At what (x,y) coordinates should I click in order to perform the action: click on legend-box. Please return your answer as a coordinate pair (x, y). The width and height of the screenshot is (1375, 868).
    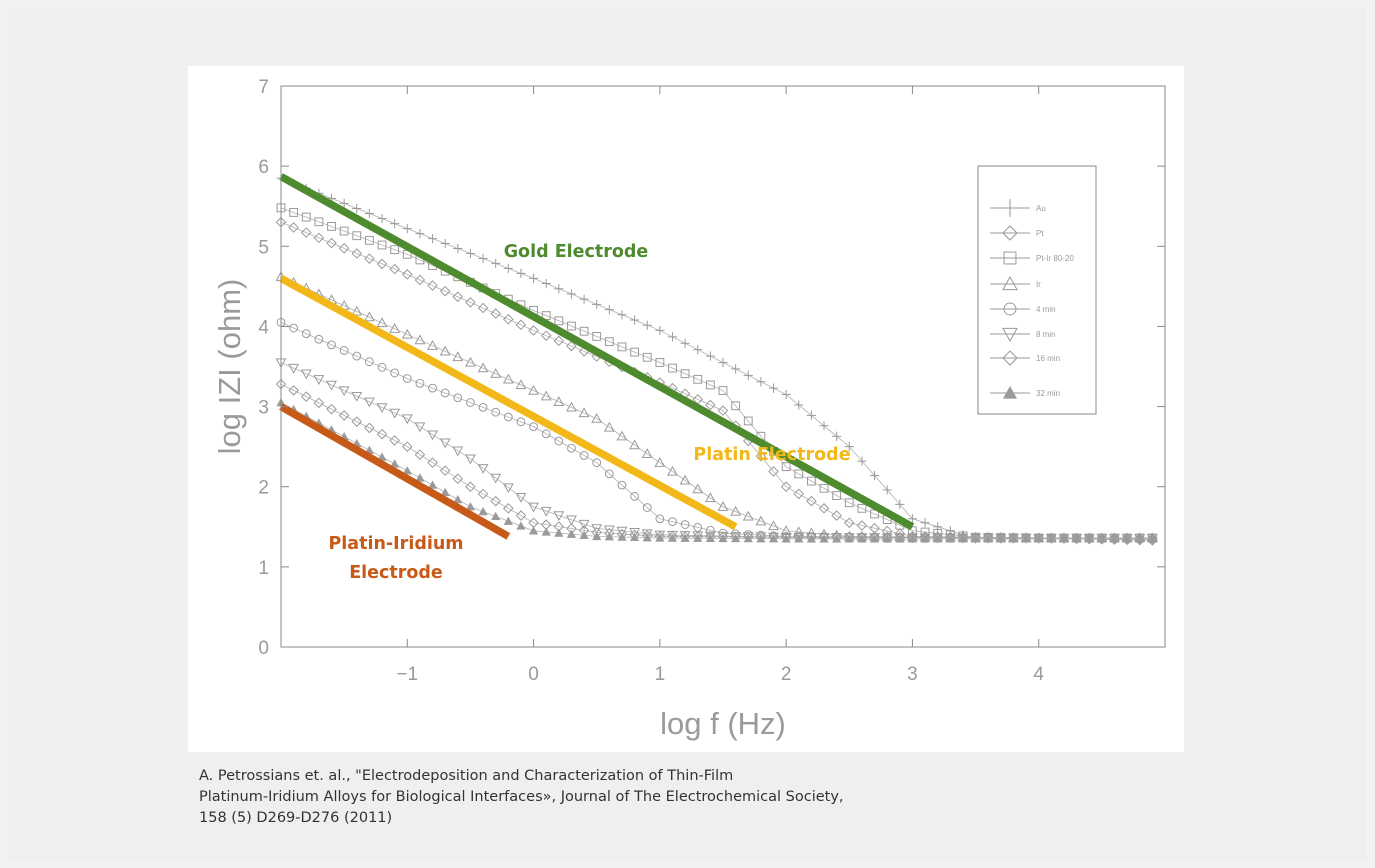
    Looking at the image, I should click on (1037, 290).